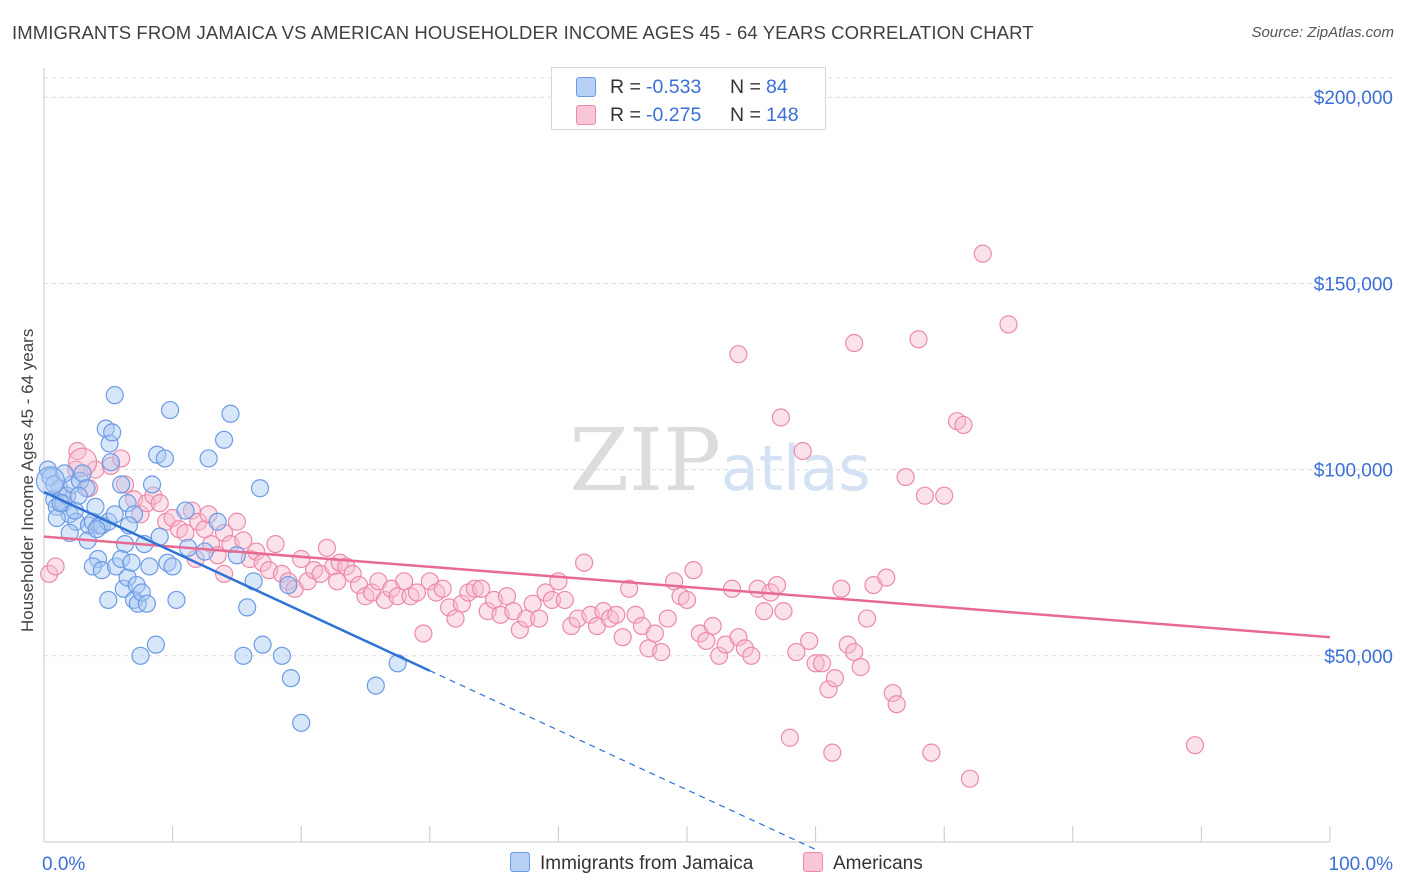 This screenshot has width=1406, height=892. I want to click on jamaica-points, so click(221, 559).